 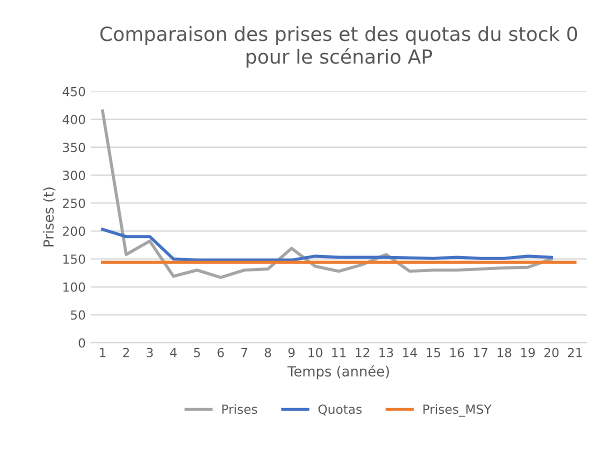 What do you see at coordinates (244, 353) in the screenshot?
I see `x-tick-label: 7` at bounding box center [244, 353].